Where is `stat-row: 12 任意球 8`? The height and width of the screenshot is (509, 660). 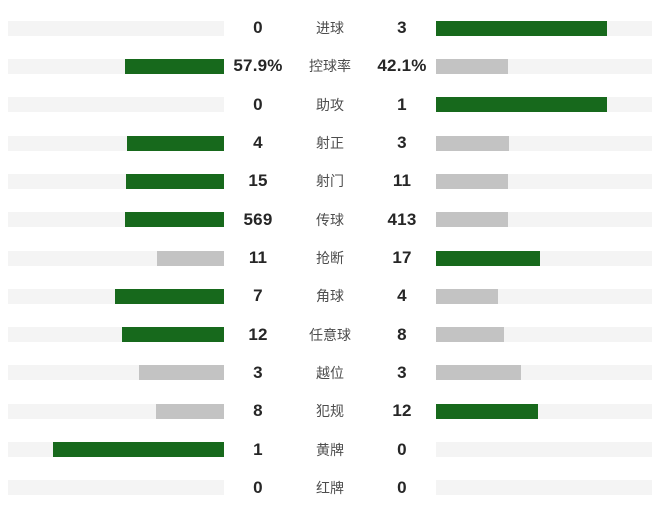
stat-row: 12 任意球 8 is located at coordinates (330, 335).